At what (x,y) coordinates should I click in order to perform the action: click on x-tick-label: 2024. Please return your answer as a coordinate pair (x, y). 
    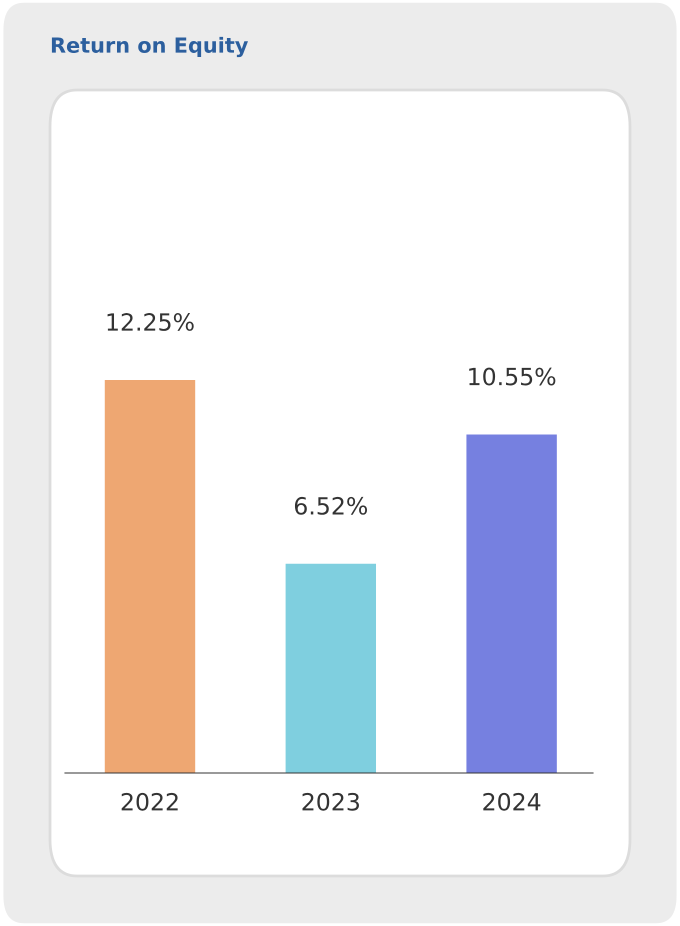
    Looking at the image, I should click on (511, 801).